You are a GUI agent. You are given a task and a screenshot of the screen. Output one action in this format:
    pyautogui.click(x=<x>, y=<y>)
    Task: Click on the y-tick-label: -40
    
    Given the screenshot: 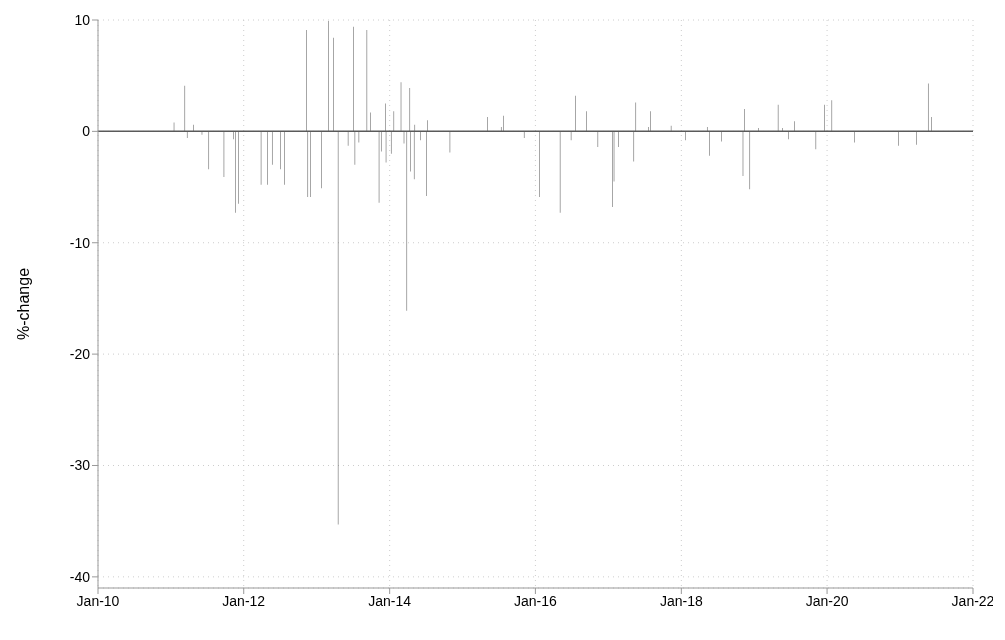 What is the action you would take?
    pyautogui.click(x=80, y=576)
    